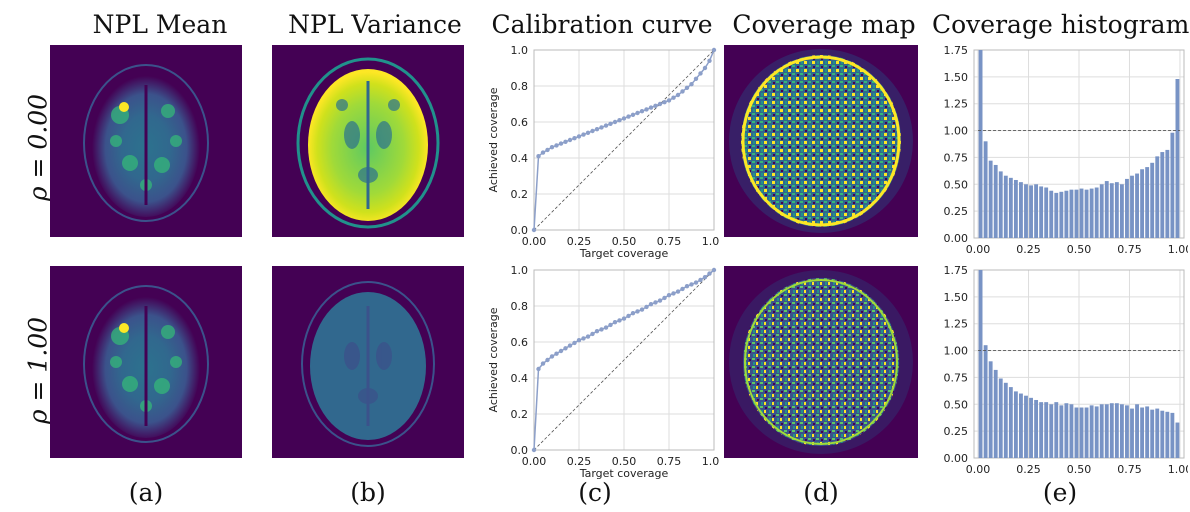  Describe the element at coordinates (956, 211) in the screenshot. I see `y-tick-label: 0.25` at that location.